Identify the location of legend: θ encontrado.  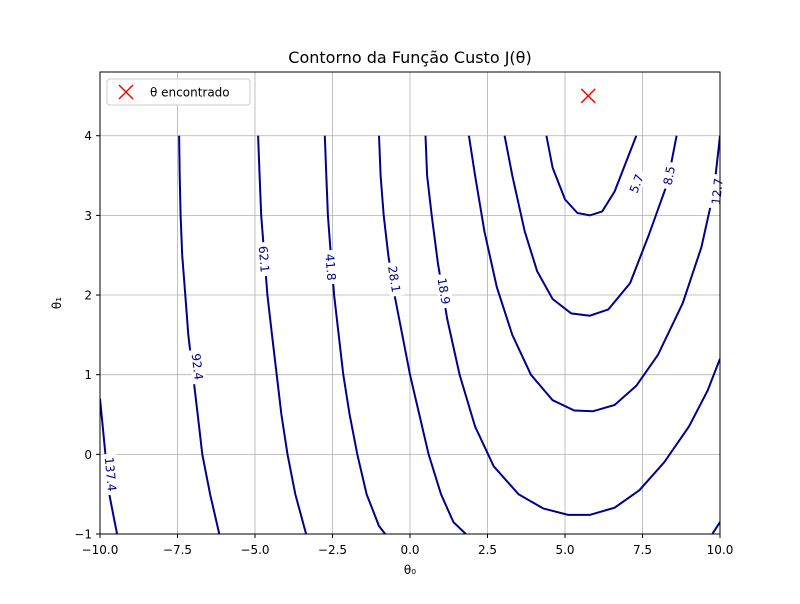
(178, 92).